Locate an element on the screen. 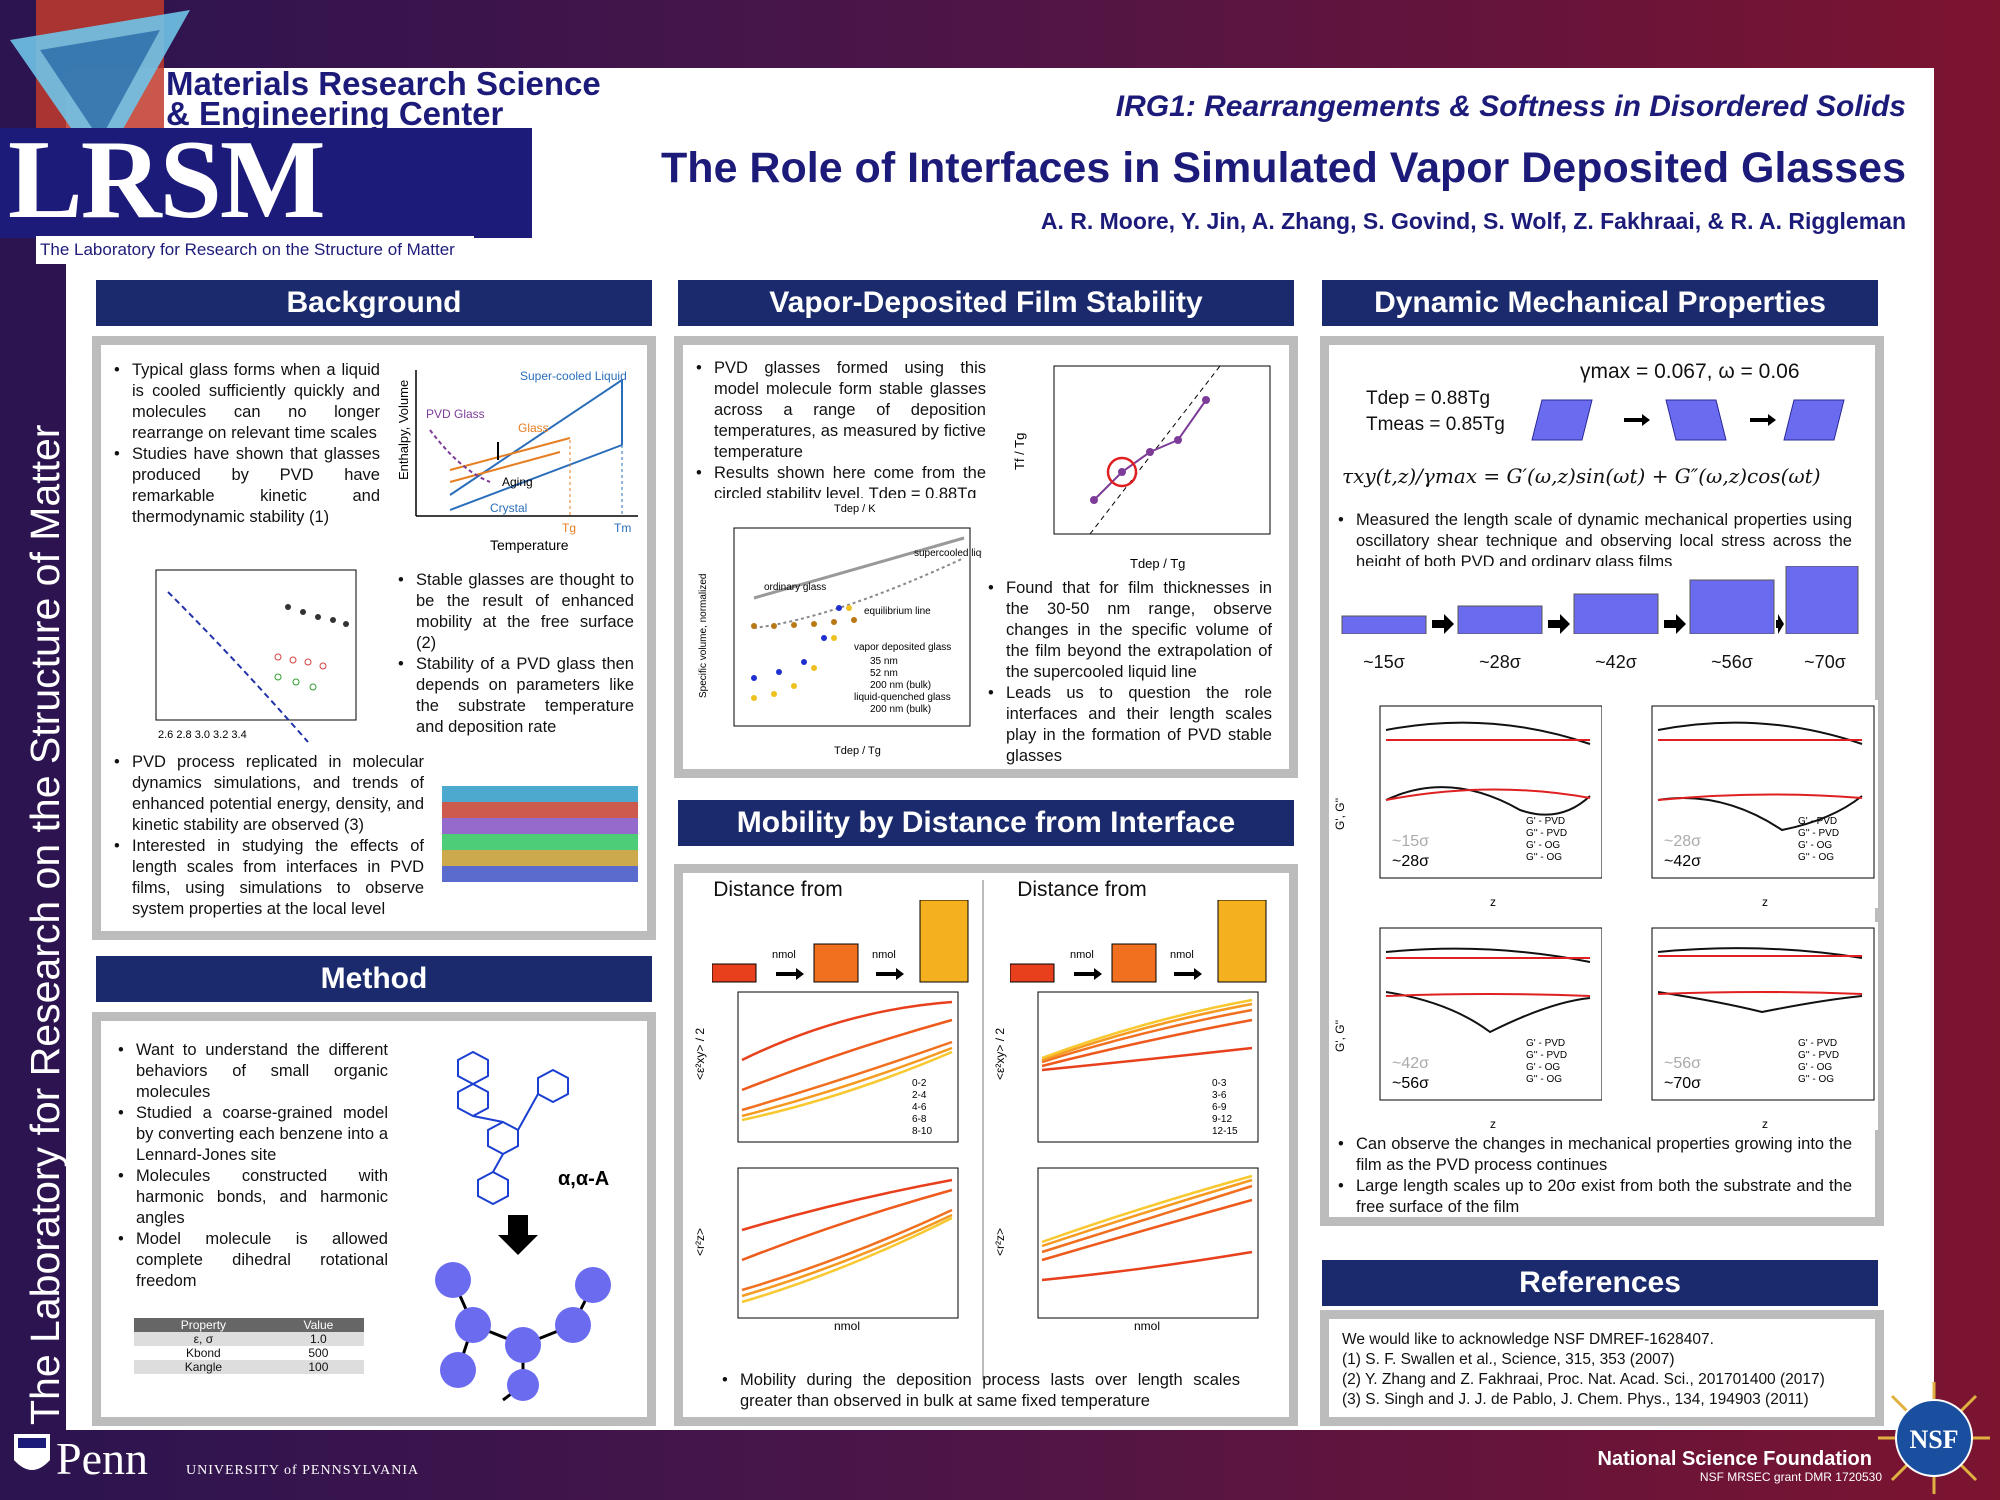  lab-name-bar is located at coordinates (255, 250).